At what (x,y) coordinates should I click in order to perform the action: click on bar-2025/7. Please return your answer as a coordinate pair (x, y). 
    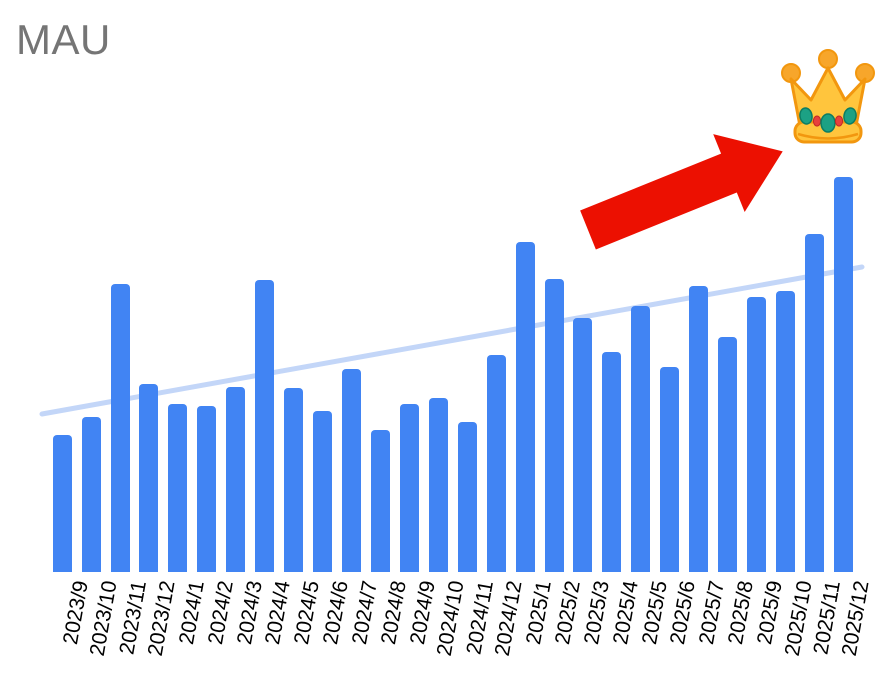
    Looking at the image, I should click on (699, 429).